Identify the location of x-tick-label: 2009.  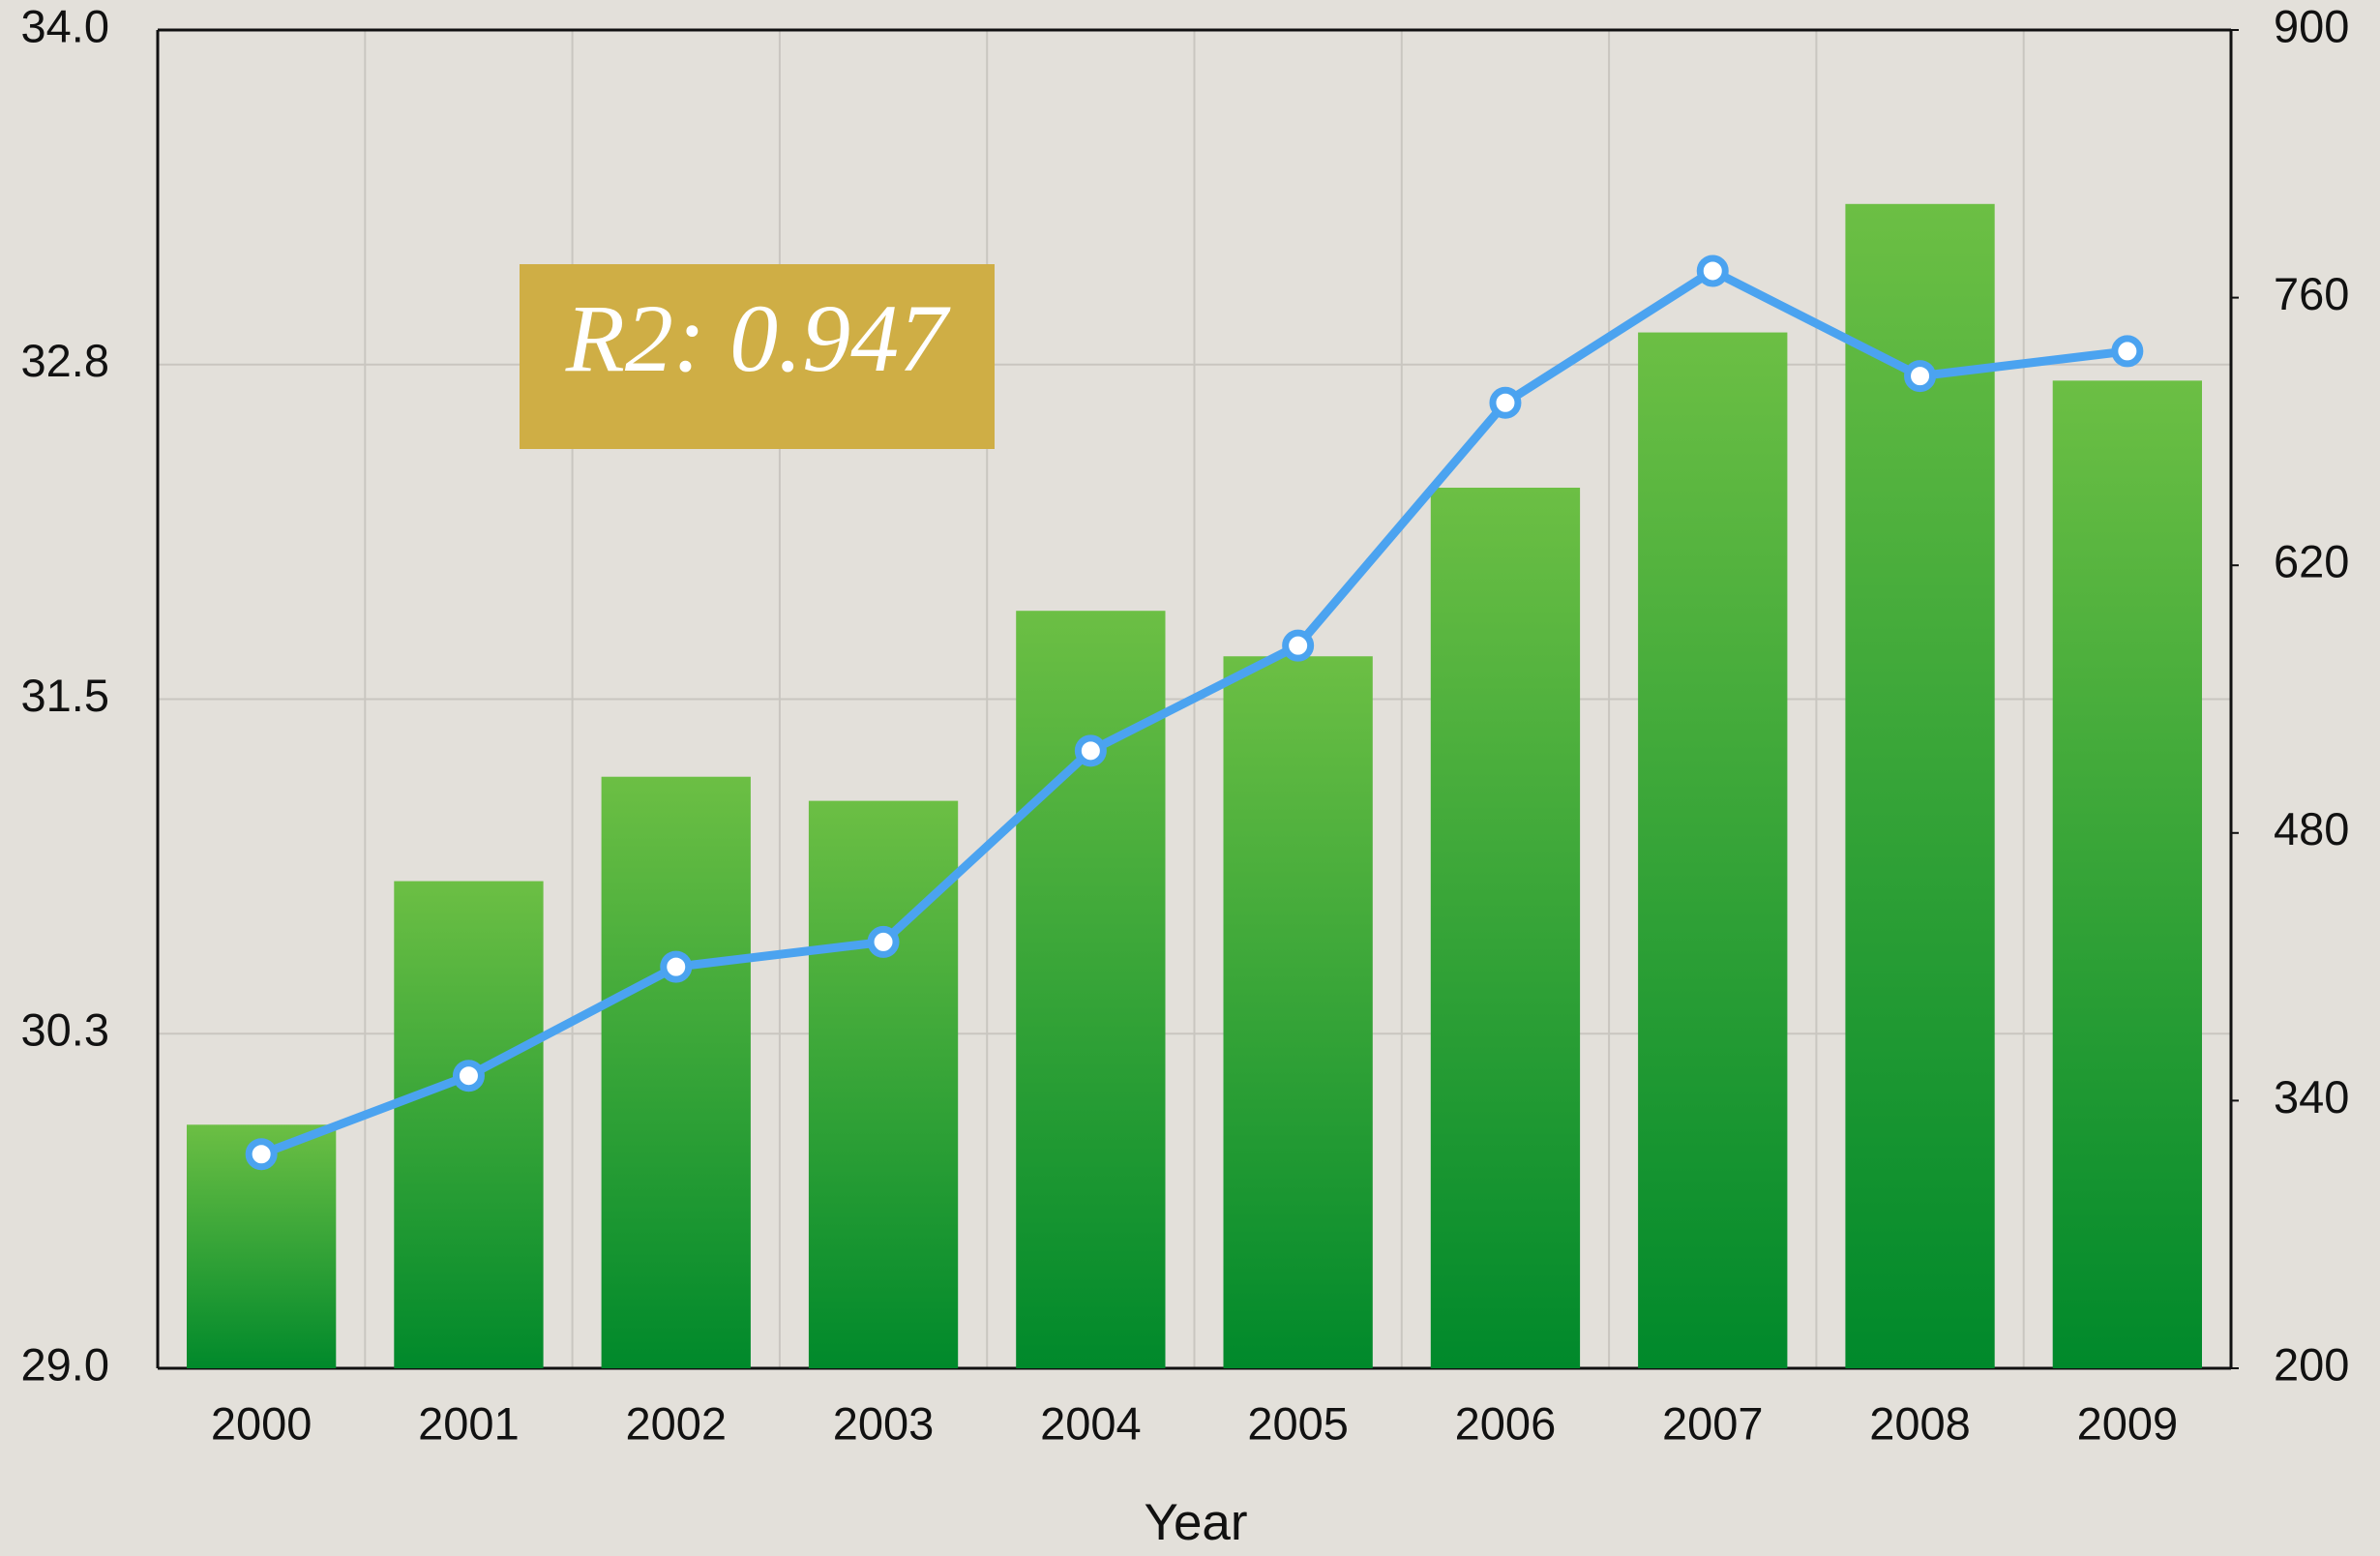
(2128, 1423).